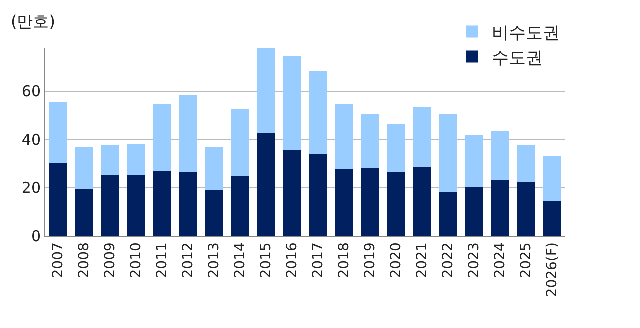 The image size is (640, 328). I want to click on y-tick-label: 20, so click(31, 188).